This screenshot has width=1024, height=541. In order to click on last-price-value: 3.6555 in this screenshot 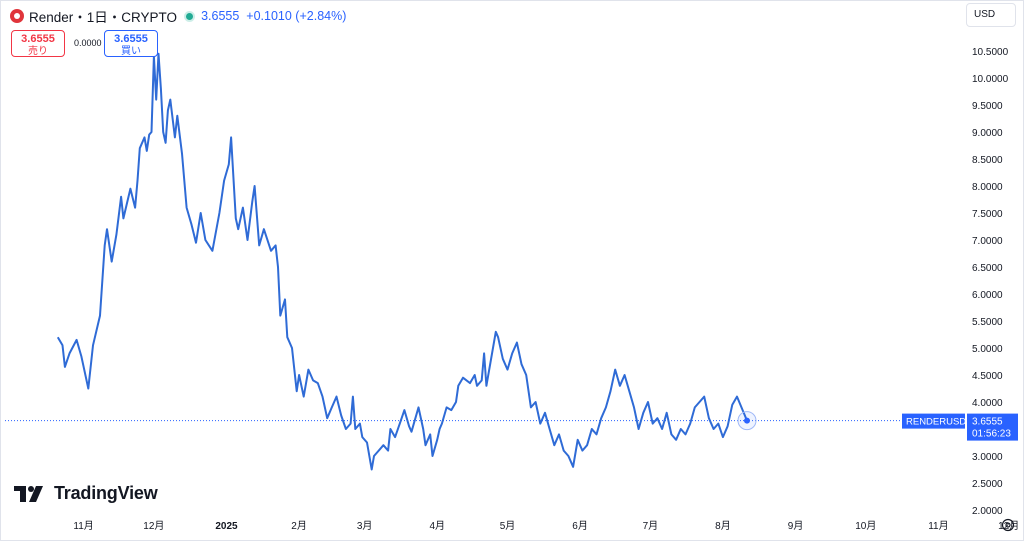, I will do `click(987, 422)`.